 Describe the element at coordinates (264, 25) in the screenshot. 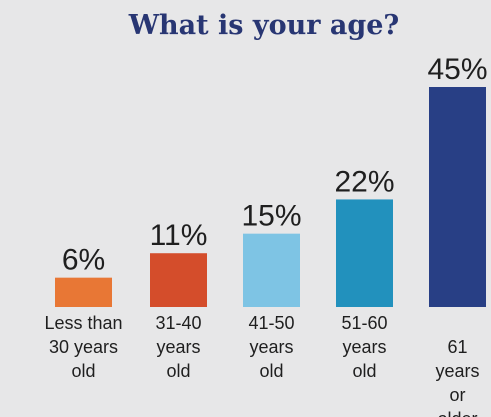

I see `chart-title: What is your age?` at that location.